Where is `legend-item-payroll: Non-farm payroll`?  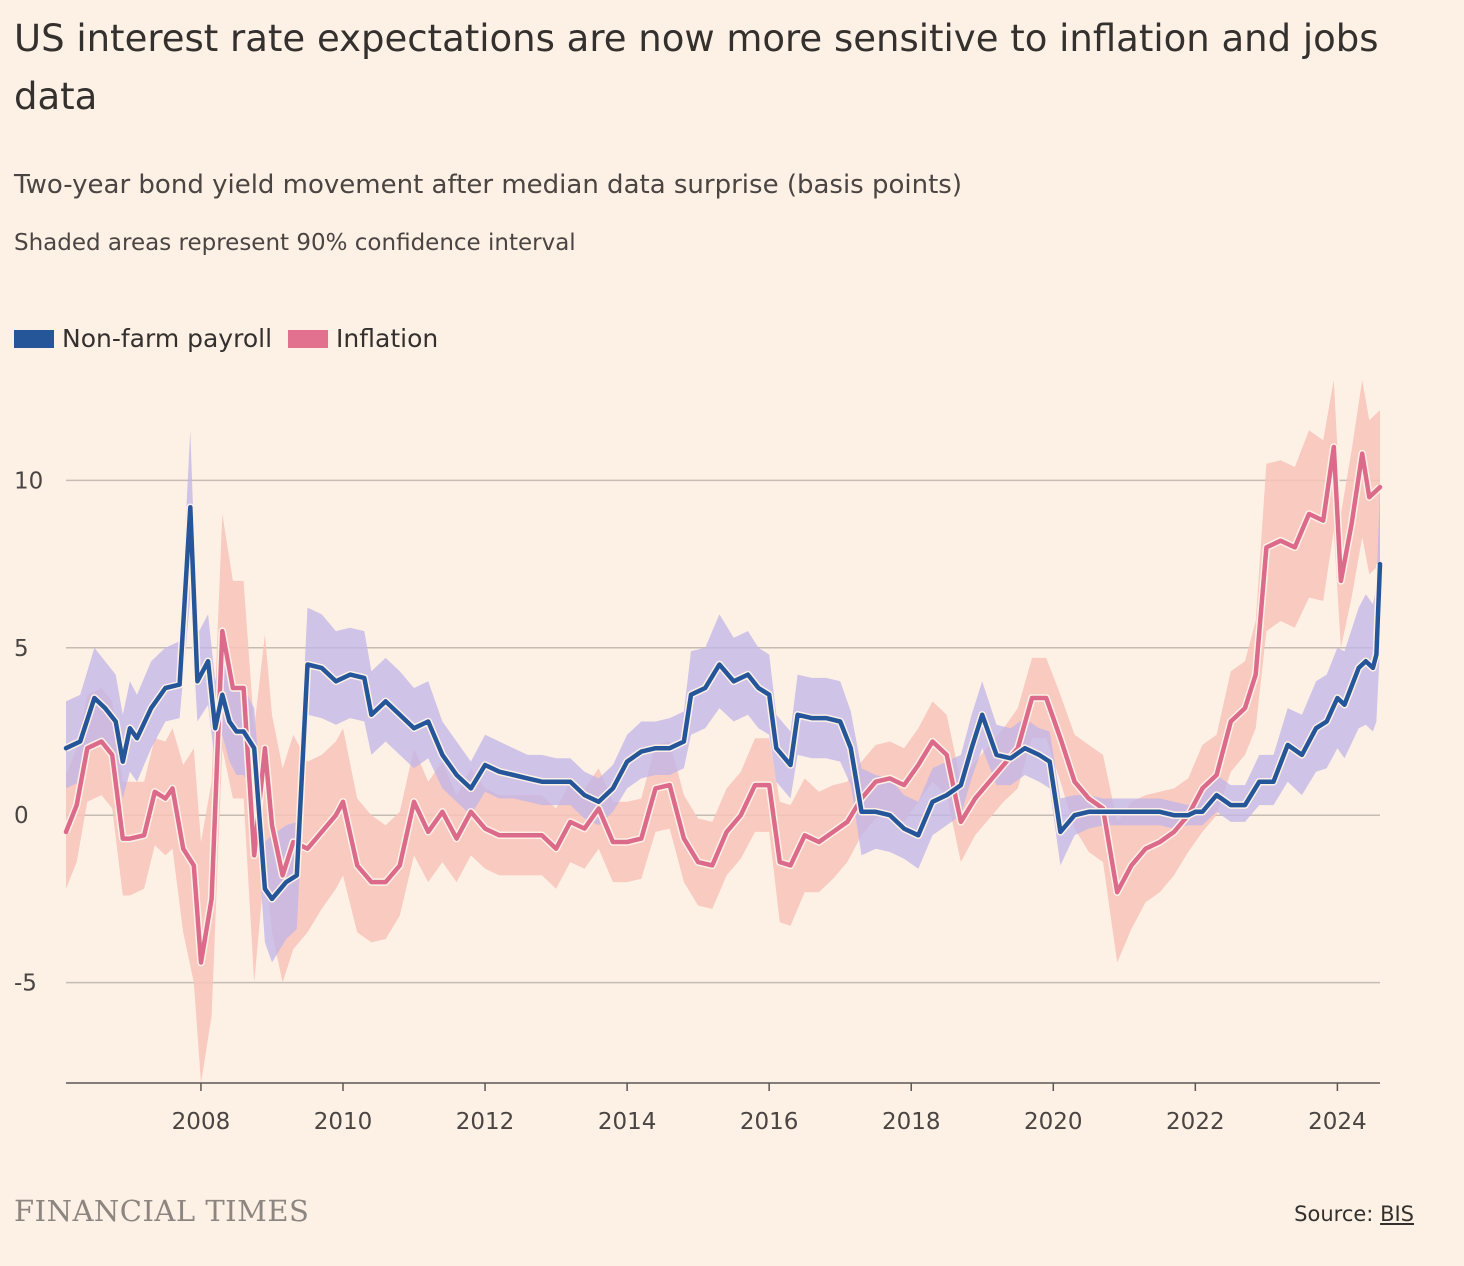
legend-item-payroll: Non-farm payroll is located at coordinates (143, 338).